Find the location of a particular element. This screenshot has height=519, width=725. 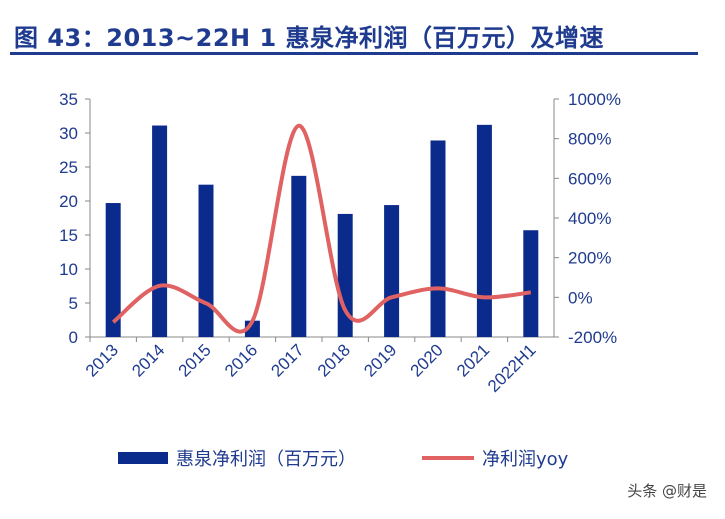

chart-title: 图 43：2013~22H 1 惠泉净利润（百万元）及增速 is located at coordinates (309, 38).